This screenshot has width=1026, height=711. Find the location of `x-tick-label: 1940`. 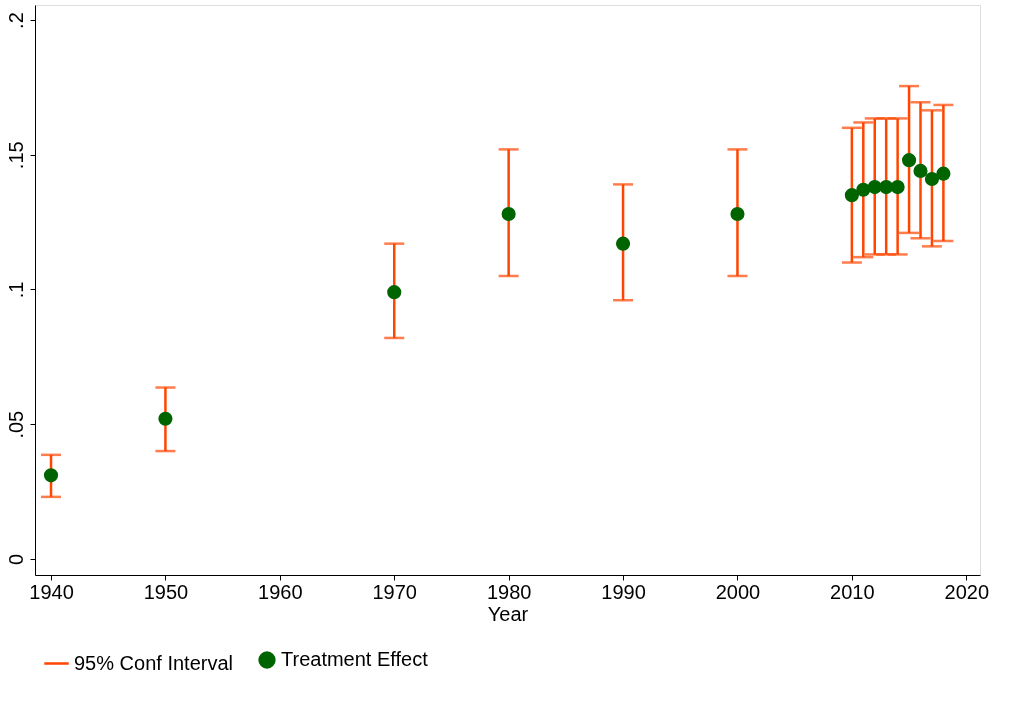

x-tick-label: 1940 is located at coordinates (51, 591).